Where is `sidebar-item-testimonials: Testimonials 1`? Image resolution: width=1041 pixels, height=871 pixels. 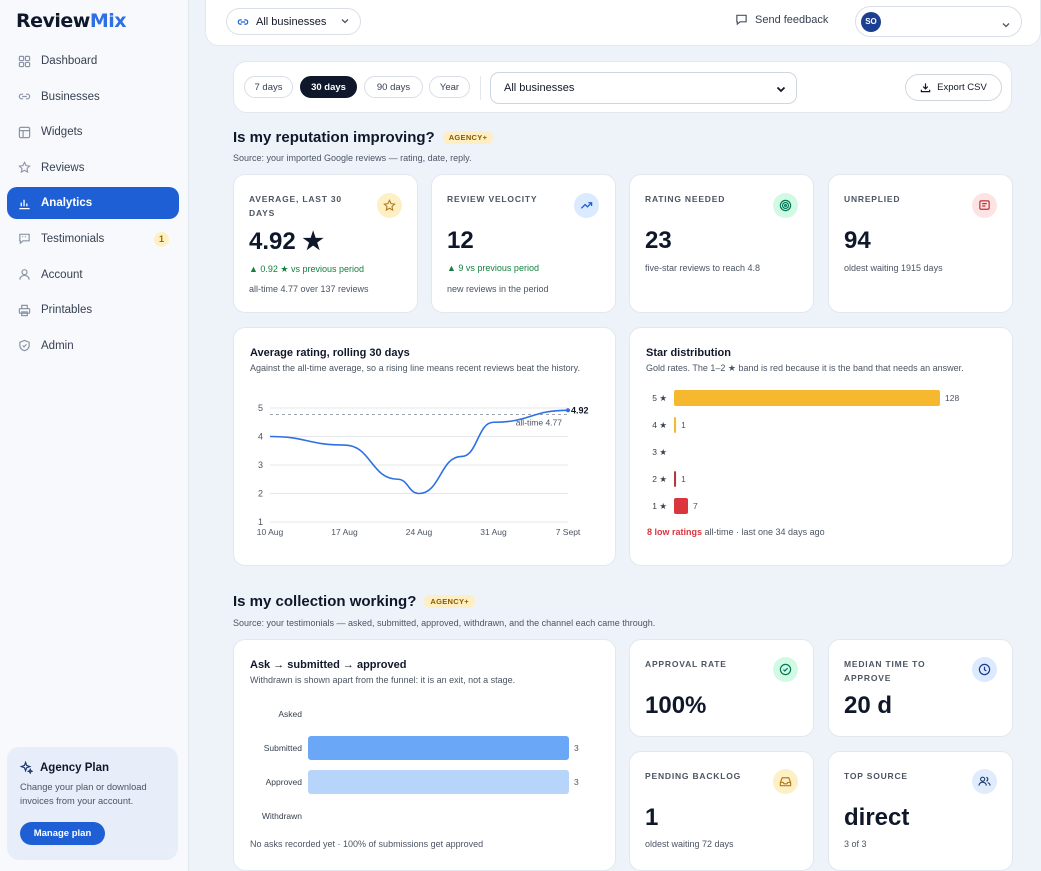 sidebar-item-testimonials: Testimonials 1 is located at coordinates (93, 239).